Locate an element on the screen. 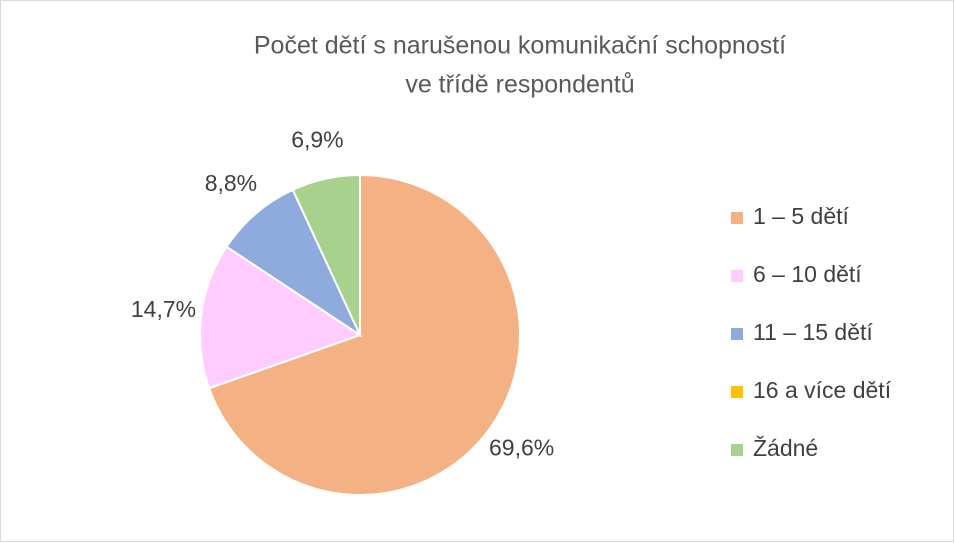 The width and height of the screenshot is (955, 543). data-label: 6,9% is located at coordinates (317, 140).